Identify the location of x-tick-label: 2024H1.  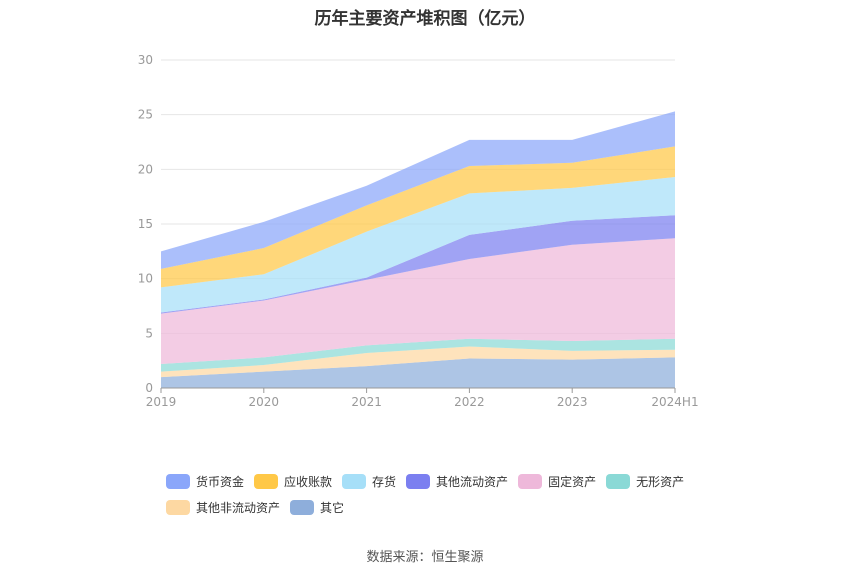
(674, 402).